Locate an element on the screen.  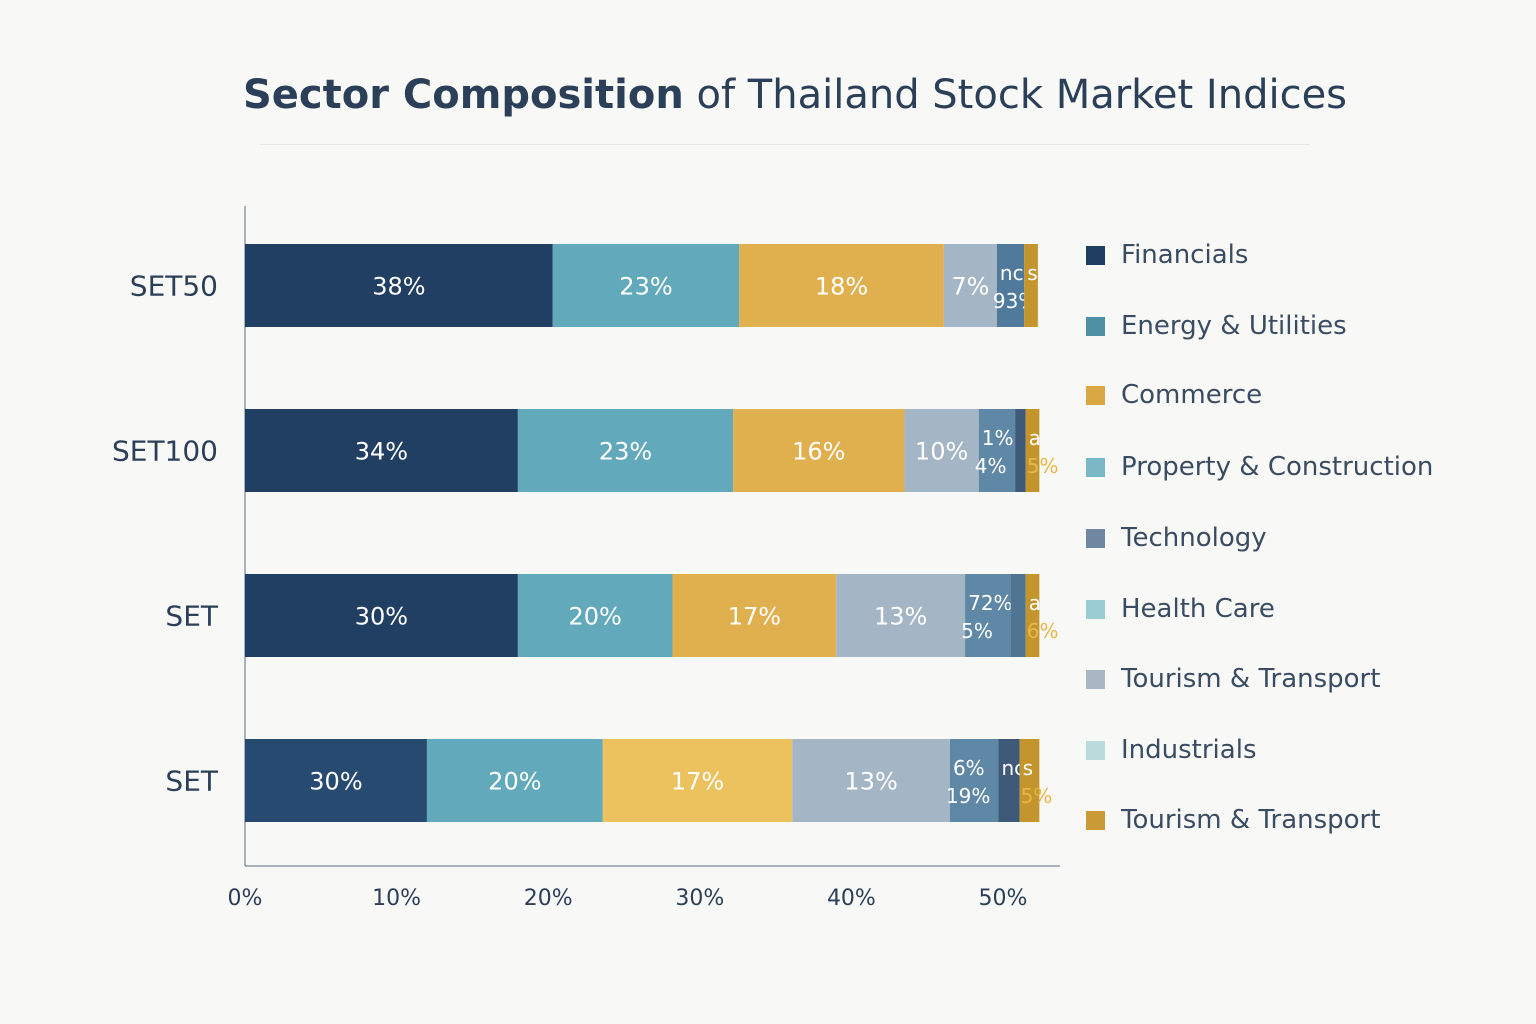
data-label: 1% is located at coordinates (998, 438).